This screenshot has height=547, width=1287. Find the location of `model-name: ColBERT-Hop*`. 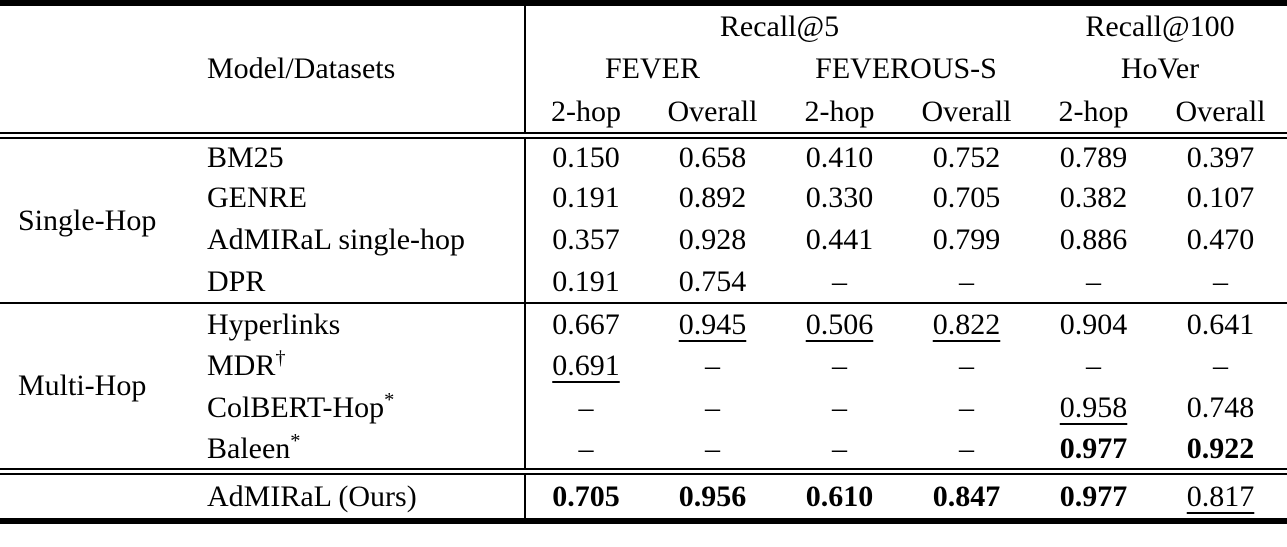

model-name: ColBERT-Hop* is located at coordinates (366, 408).